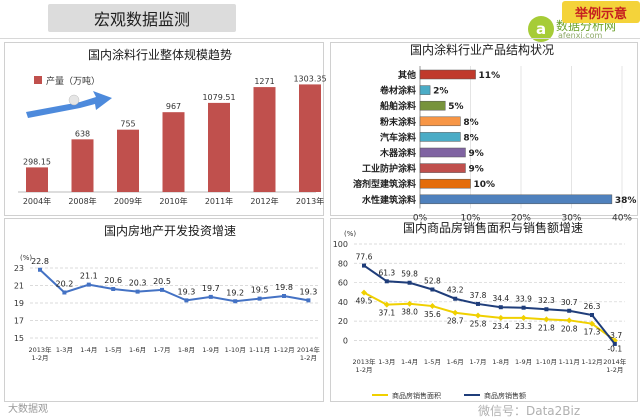 This screenshot has height=419, width=640. What do you see at coordinates (601, 12) in the screenshot?
I see `example-badge: 举例示意` at bounding box center [601, 12].